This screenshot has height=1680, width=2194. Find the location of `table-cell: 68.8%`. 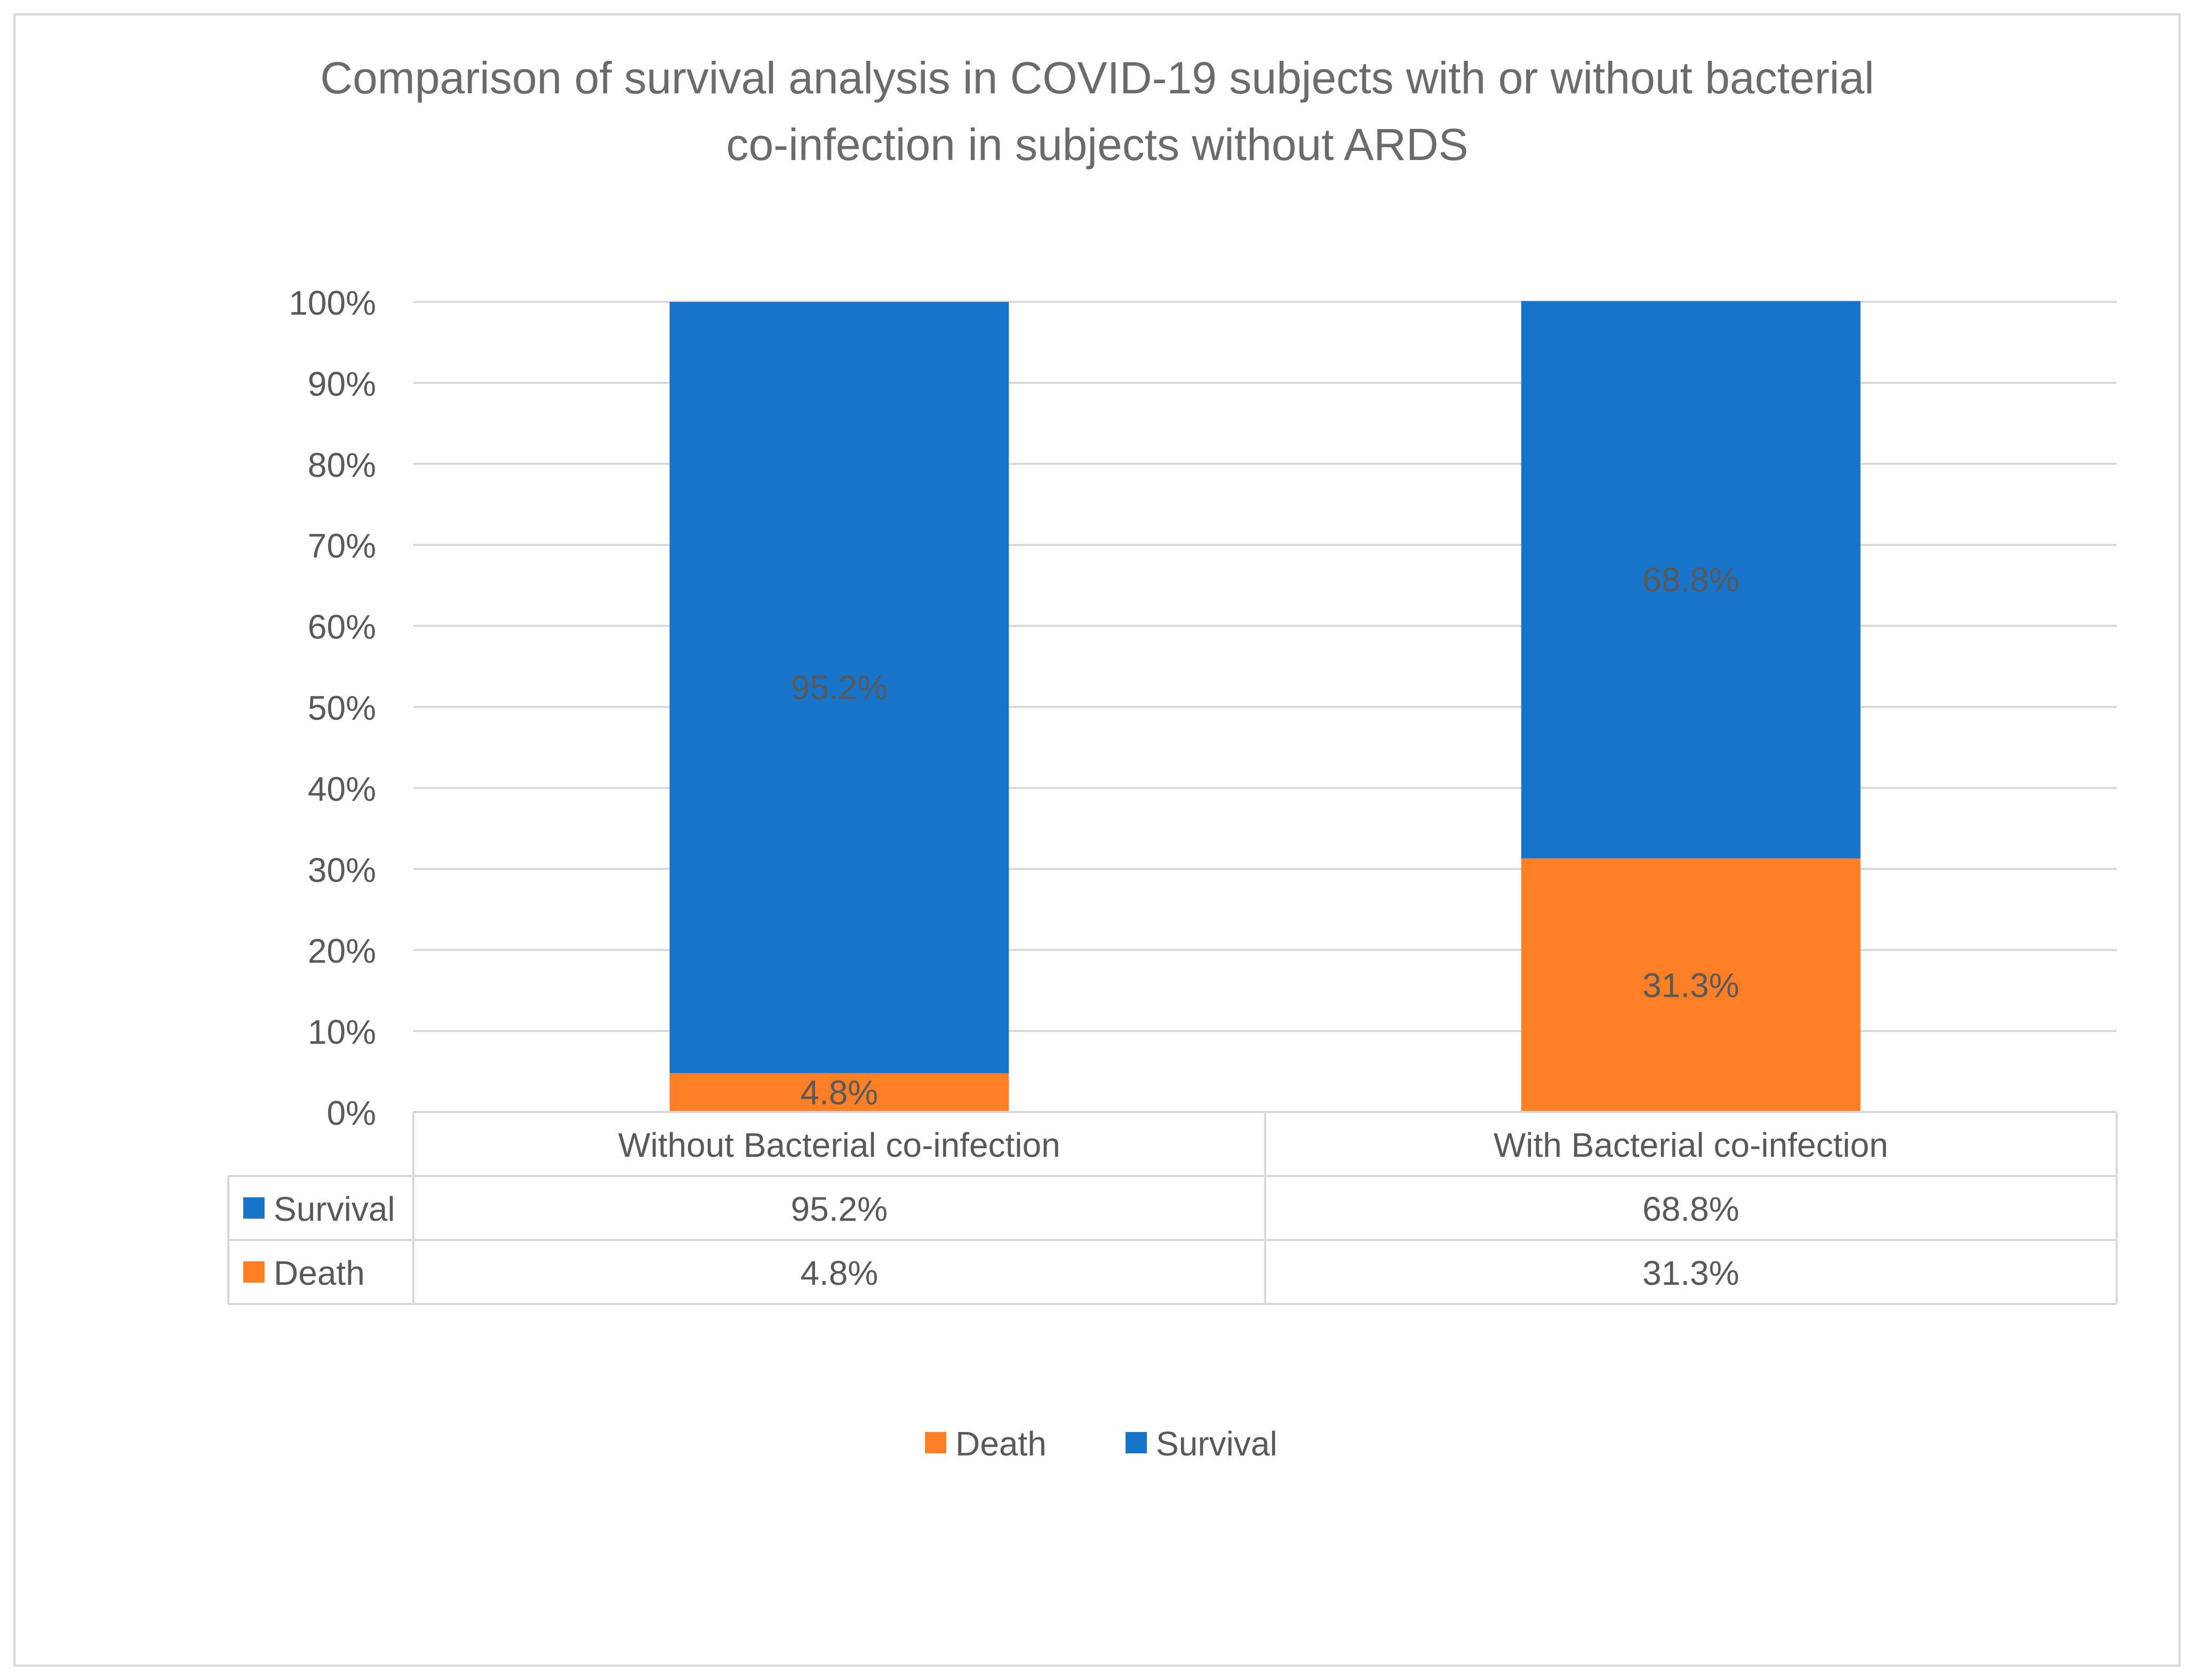

table-cell: 68.8% is located at coordinates (1690, 1209).